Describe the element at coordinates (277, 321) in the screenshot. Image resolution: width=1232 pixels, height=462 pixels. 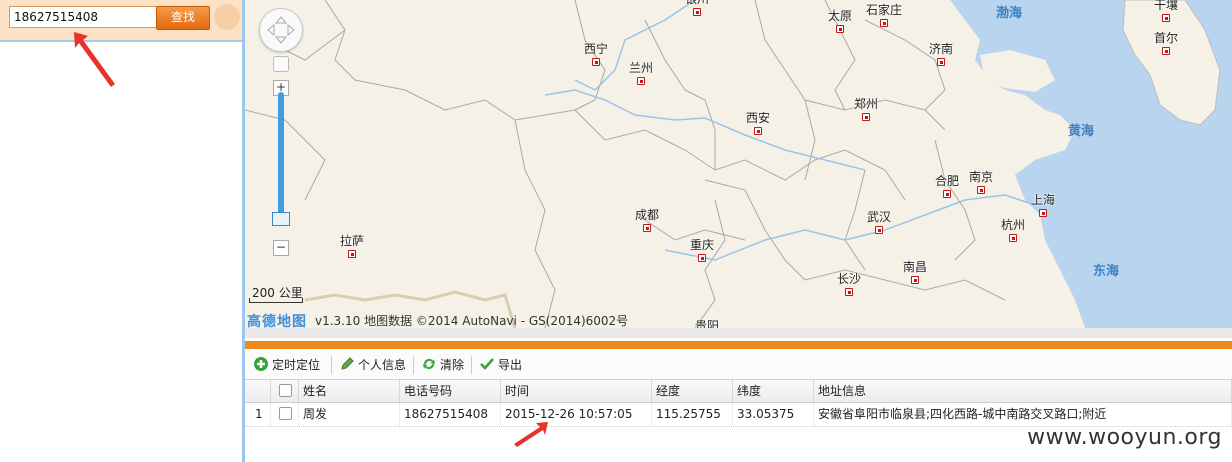
I see `map-provider-logo: 高德地图` at that location.